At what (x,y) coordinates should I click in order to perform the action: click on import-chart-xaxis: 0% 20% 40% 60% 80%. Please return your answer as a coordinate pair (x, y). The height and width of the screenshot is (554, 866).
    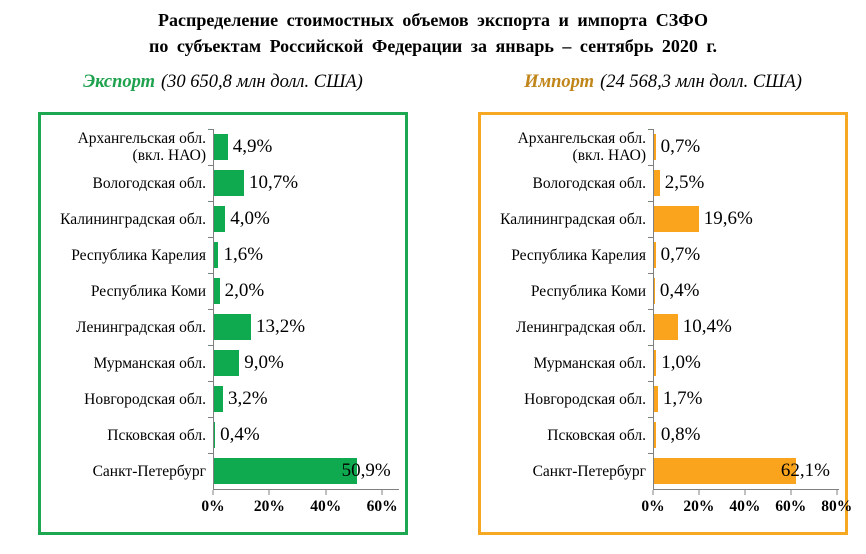
    Looking at the image, I should click on (746, 510).